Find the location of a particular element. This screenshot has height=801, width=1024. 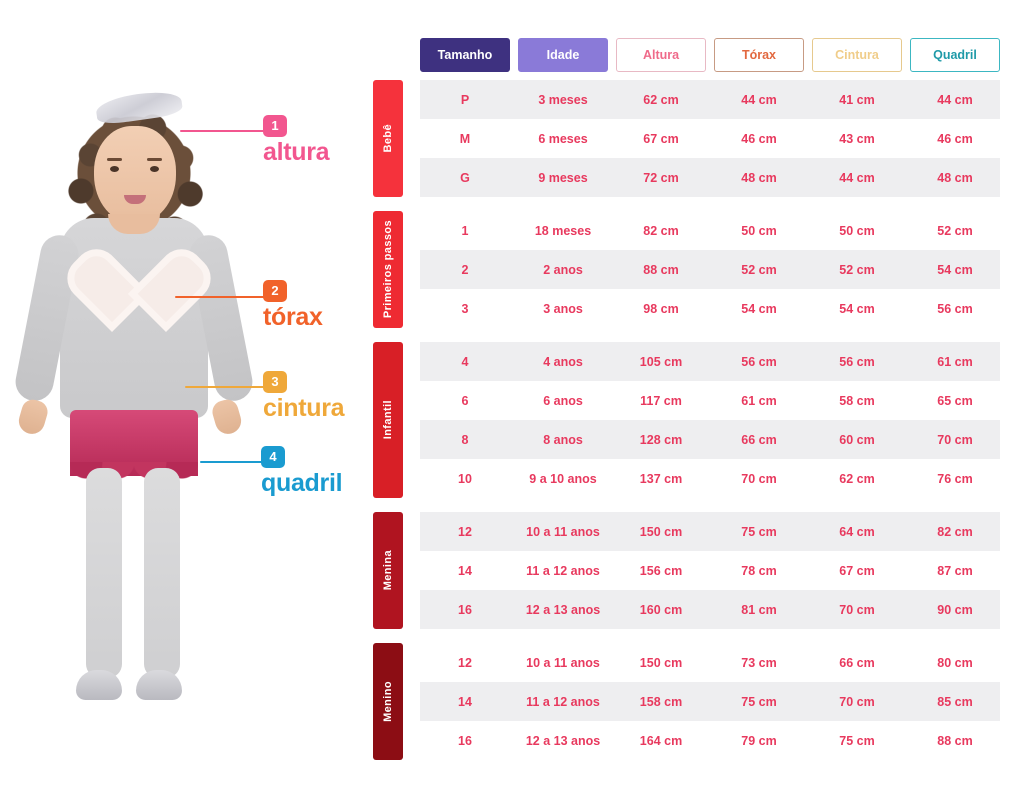

cell-quadril: 82 cm is located at coordinates (955, 531).